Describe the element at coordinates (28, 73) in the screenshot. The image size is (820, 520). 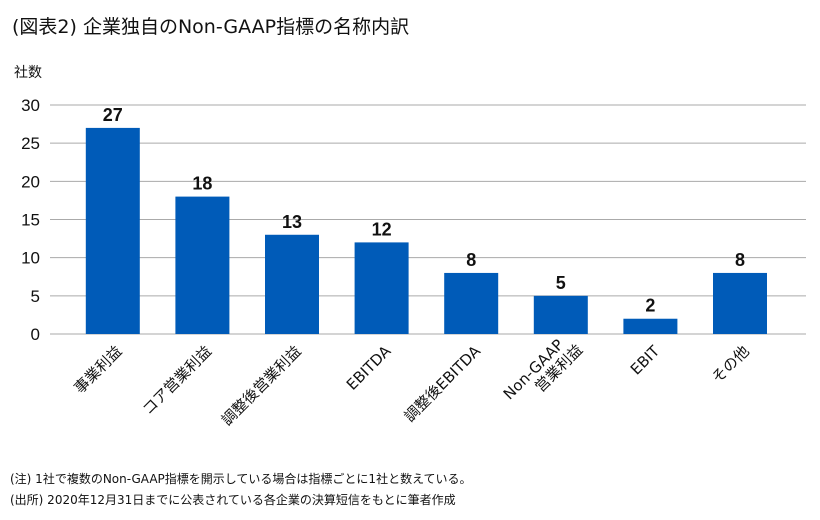
I see `y-axis-label: 社数` at that location.